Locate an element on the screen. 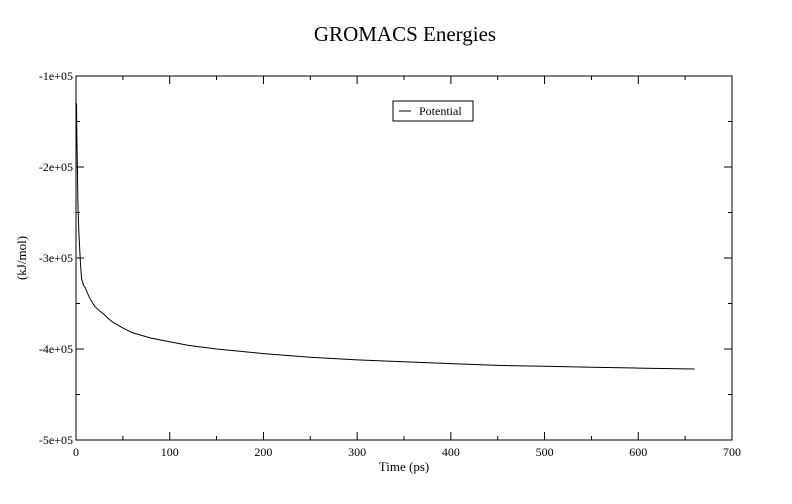  y-tick-label: -5e+05 is located at coordinates (56, 440).